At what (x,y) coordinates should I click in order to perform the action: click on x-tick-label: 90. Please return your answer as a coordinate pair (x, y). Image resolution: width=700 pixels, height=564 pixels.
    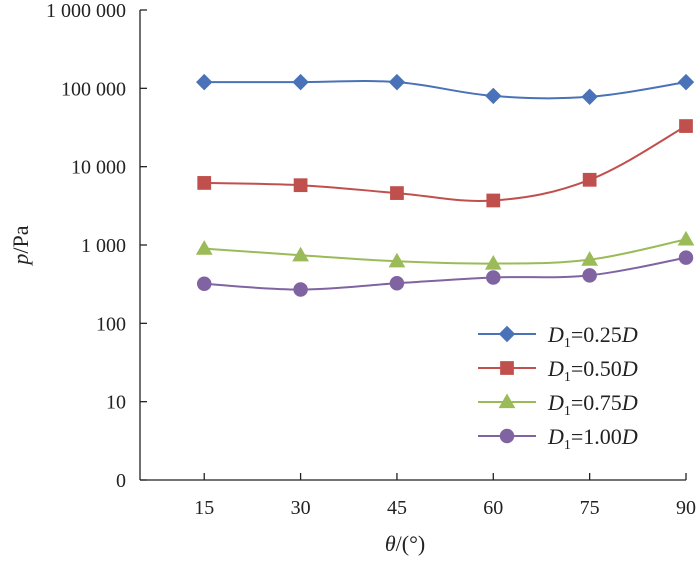
    Looking at the image, I should click on (686, 508).